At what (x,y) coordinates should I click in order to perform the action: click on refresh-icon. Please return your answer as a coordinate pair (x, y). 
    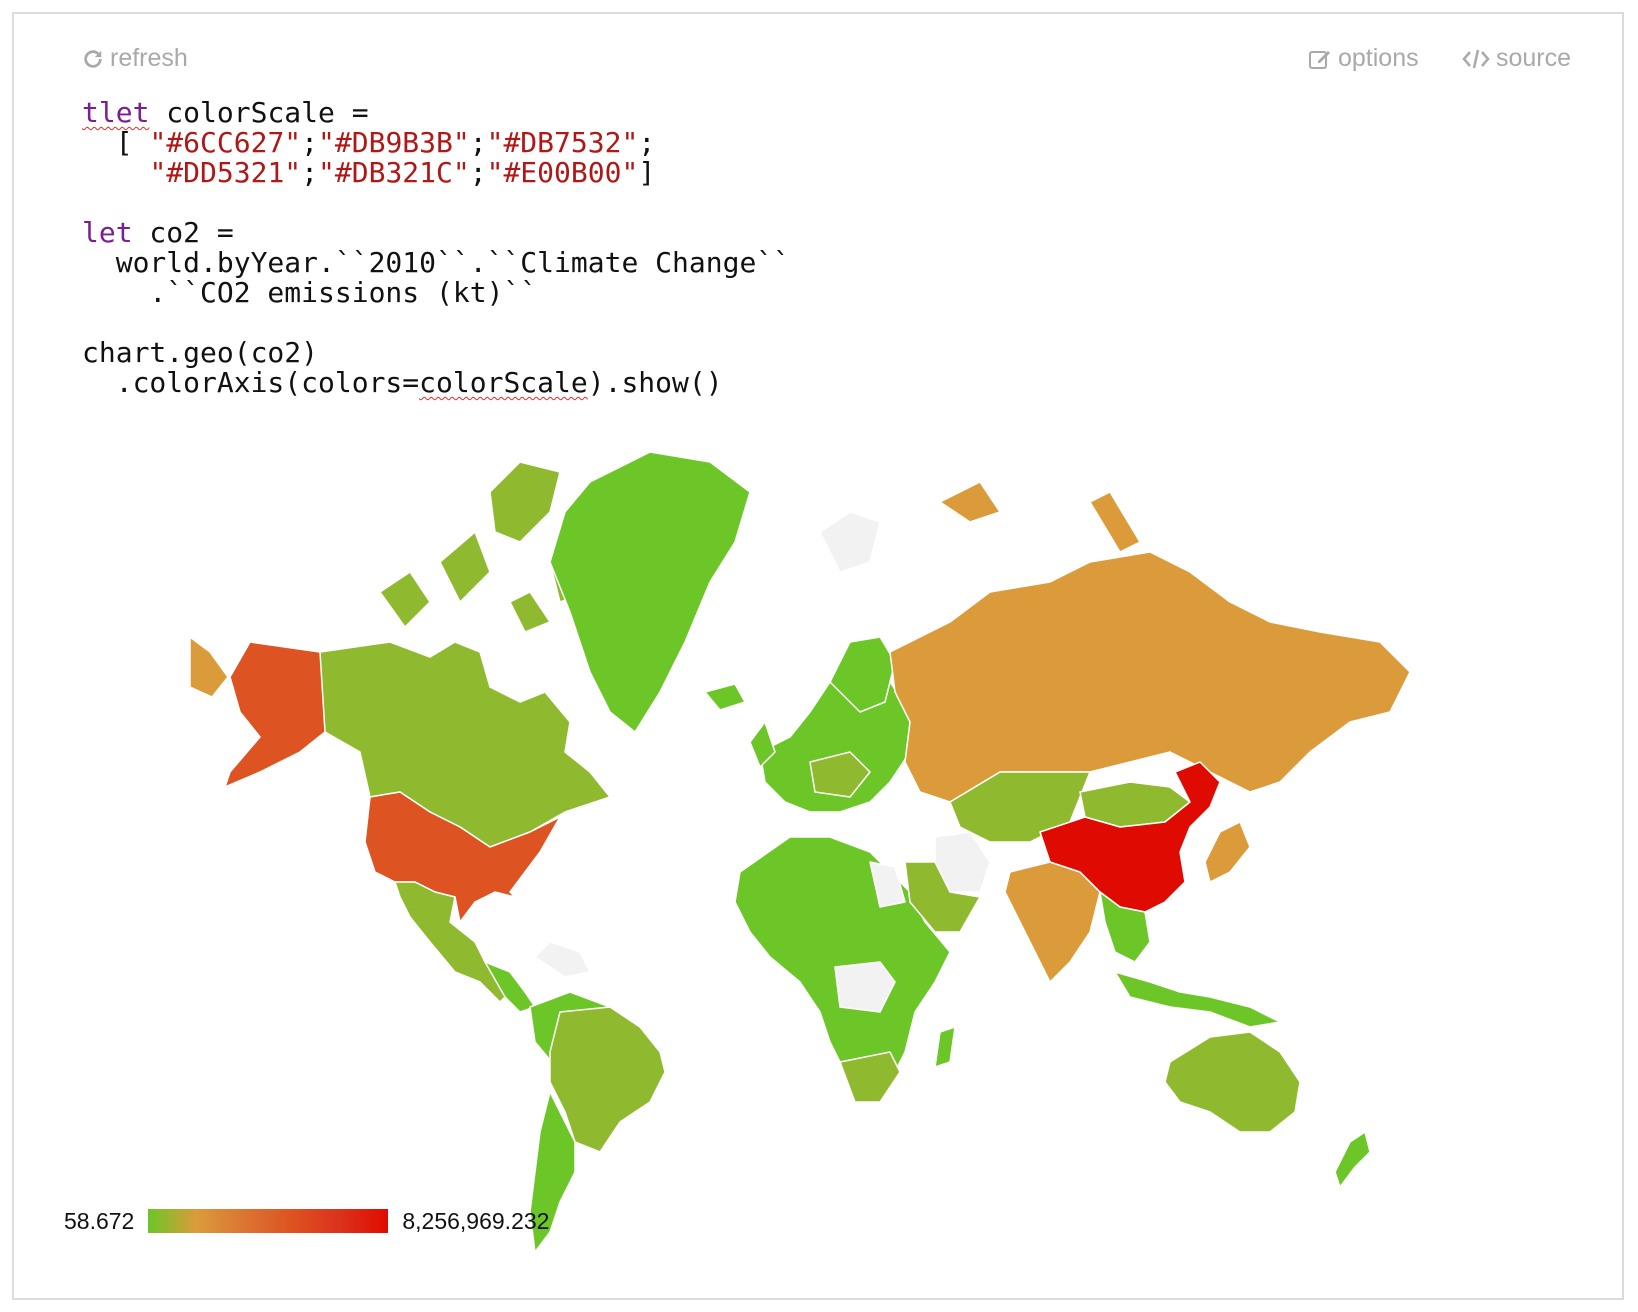
    Looking at the image, I should click on (93, 59).